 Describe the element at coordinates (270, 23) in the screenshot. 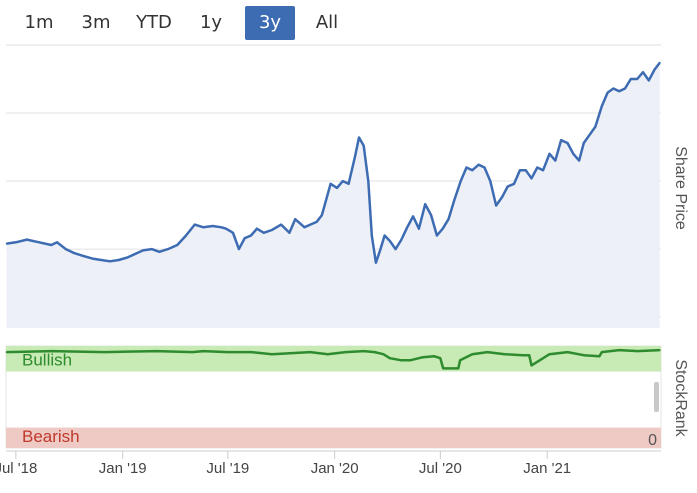

I see `range-button-3y: 3y` at that location.